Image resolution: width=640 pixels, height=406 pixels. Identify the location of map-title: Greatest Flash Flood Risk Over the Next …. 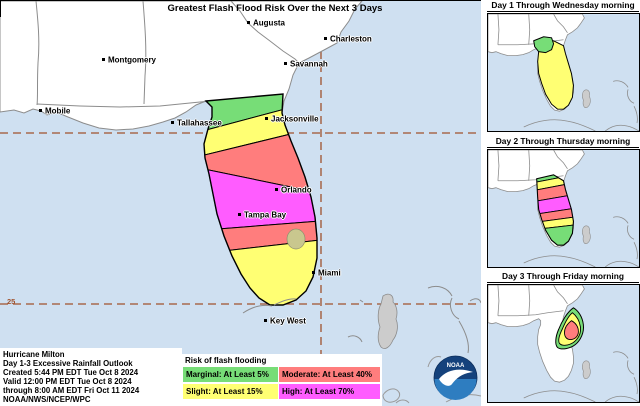
(275, 8).